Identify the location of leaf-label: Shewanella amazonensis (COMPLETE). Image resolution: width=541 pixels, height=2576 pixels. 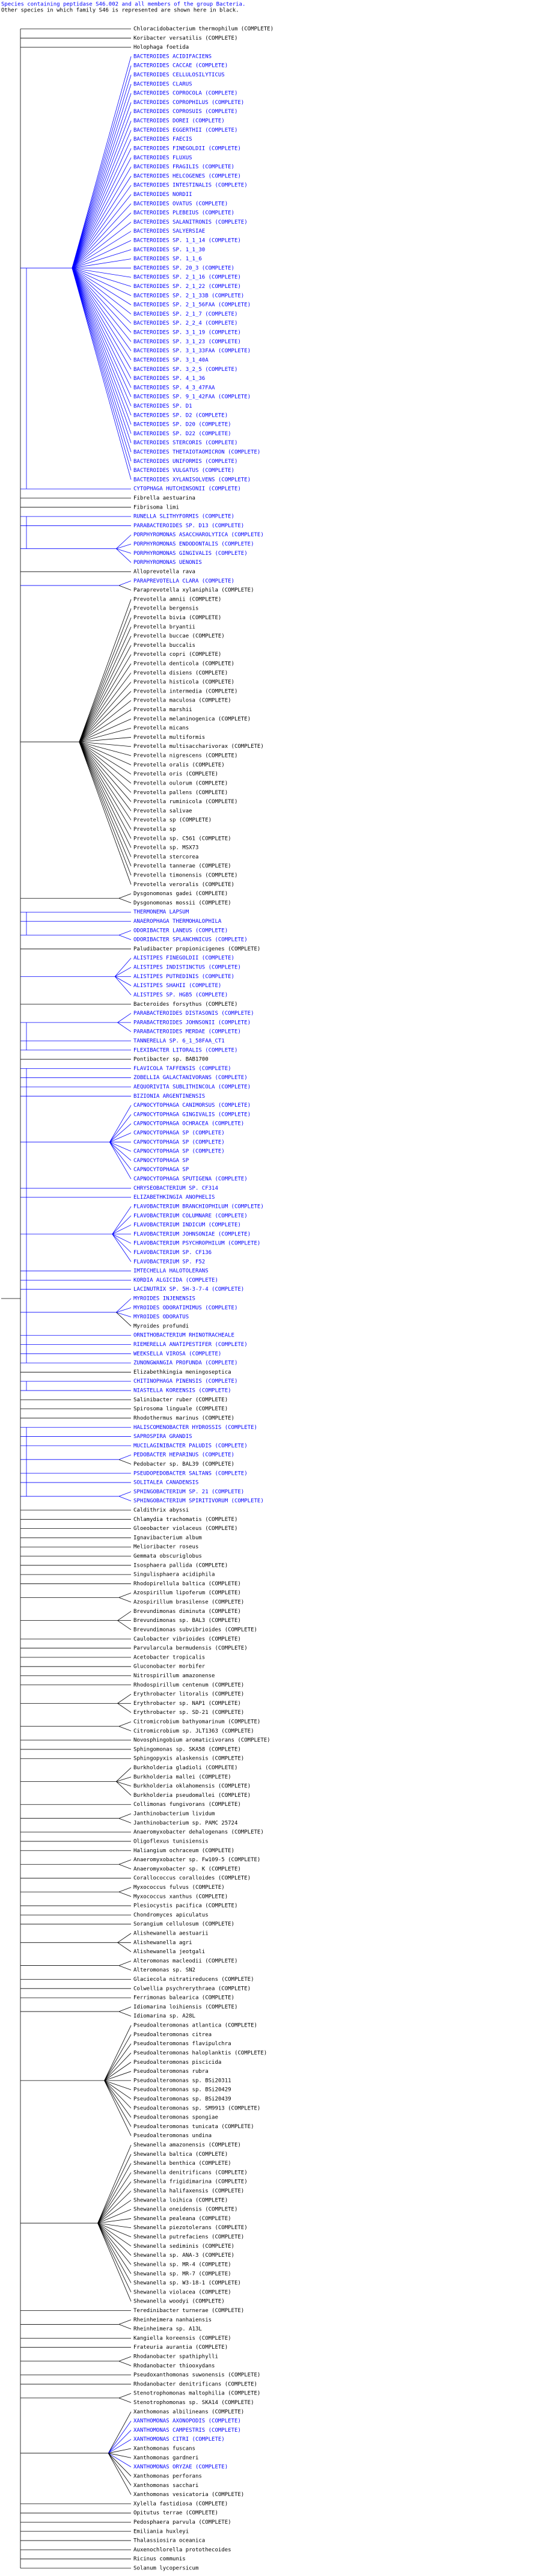
(187, 2146).